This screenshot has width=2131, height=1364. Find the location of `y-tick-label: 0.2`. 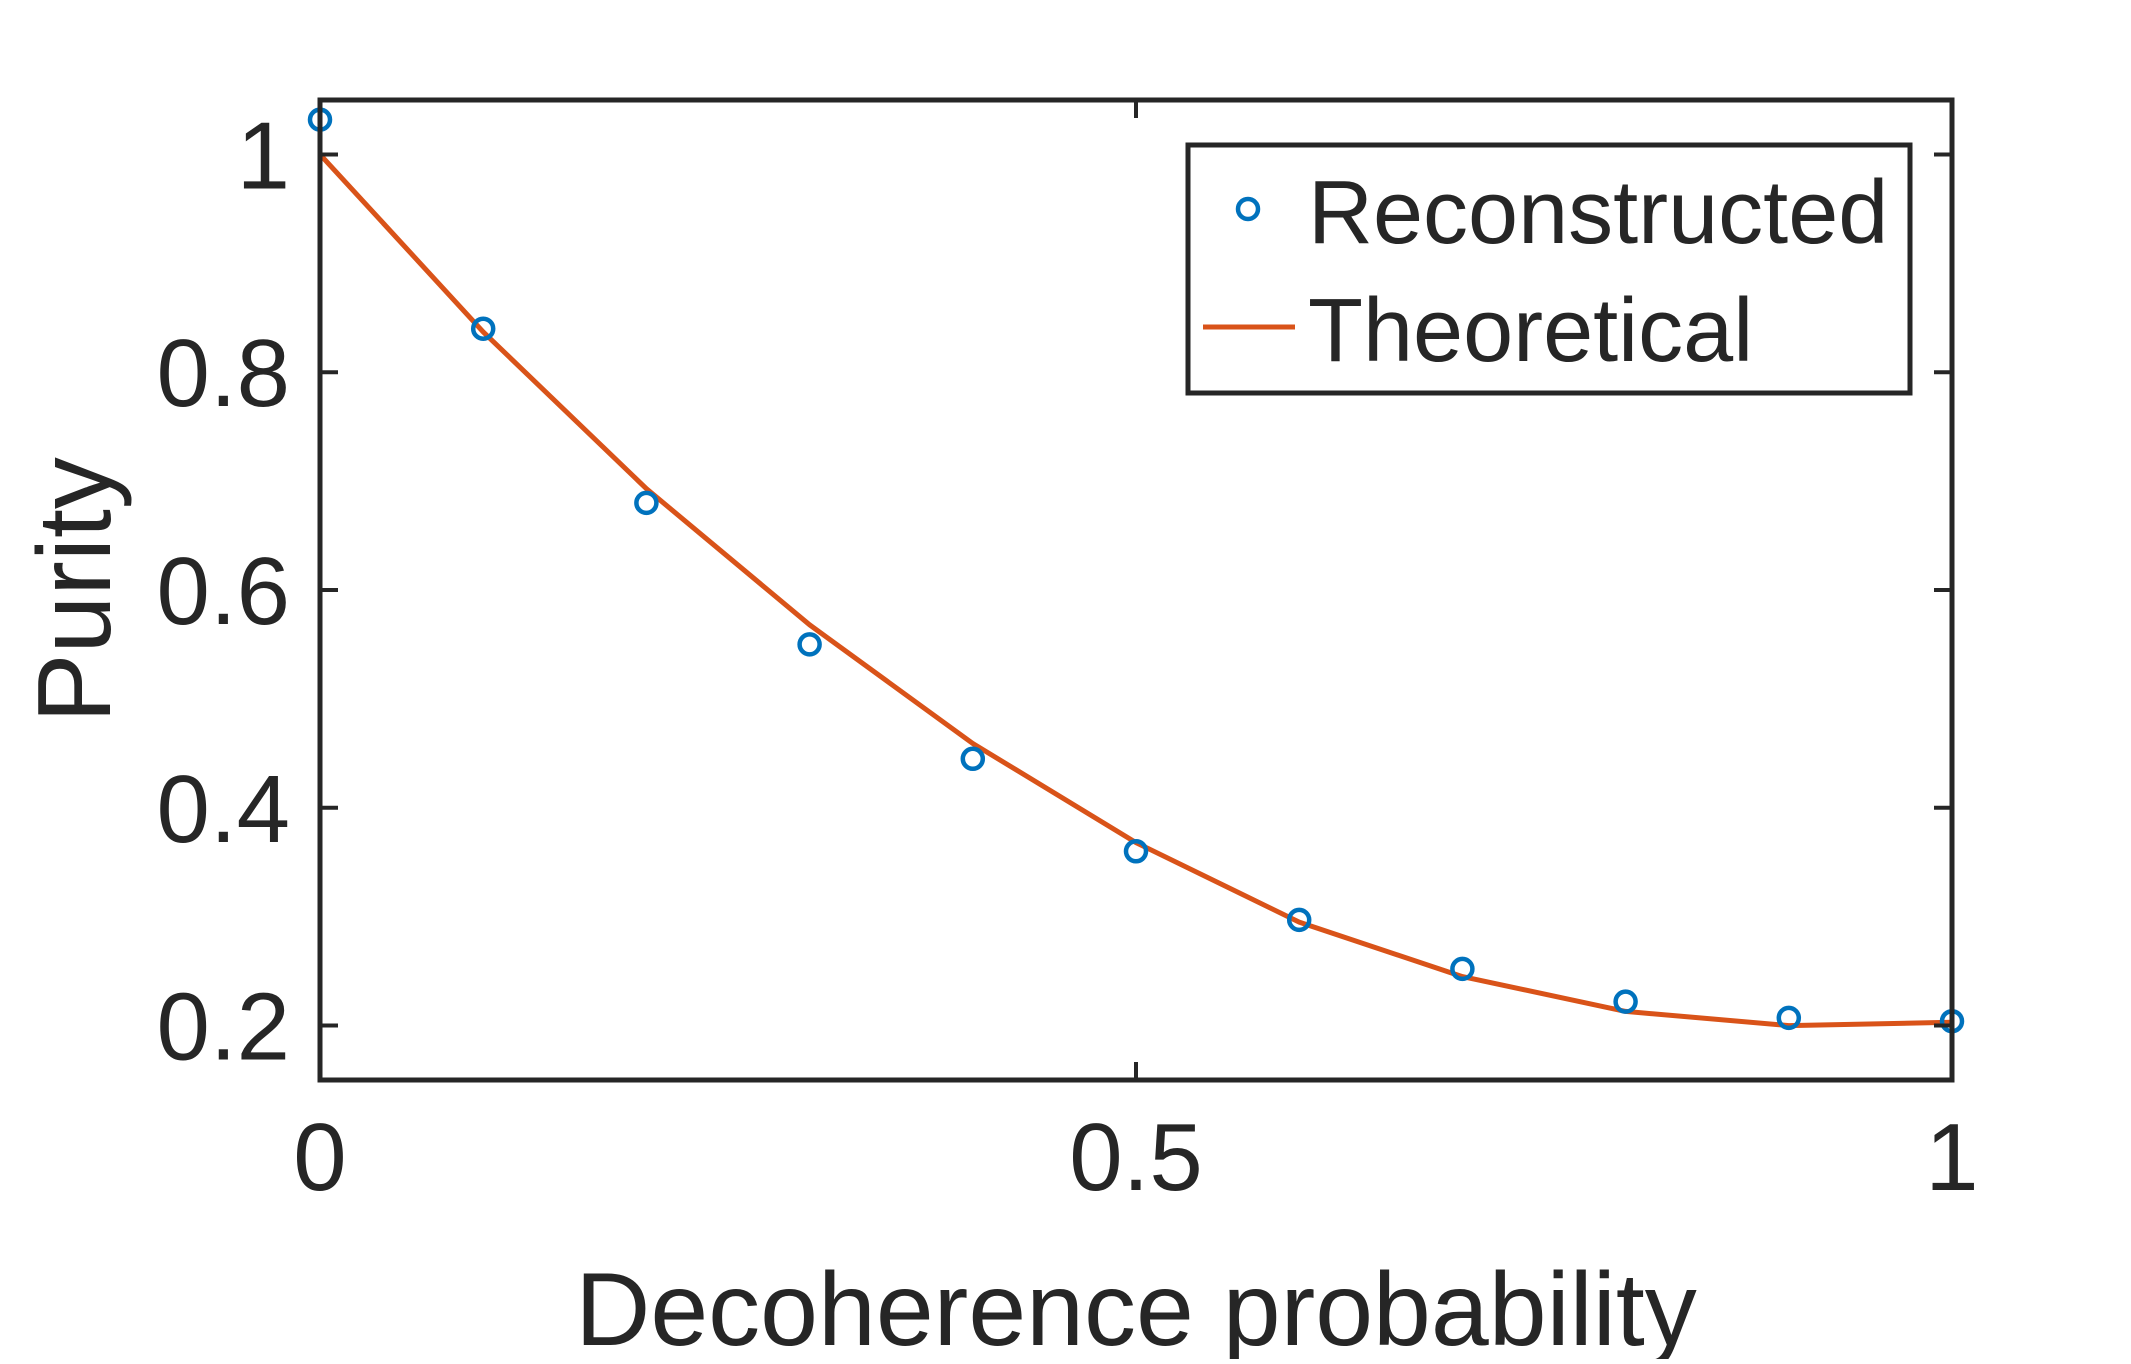

y-tick-label: 0.2 is located at coordinates (223, 1027).